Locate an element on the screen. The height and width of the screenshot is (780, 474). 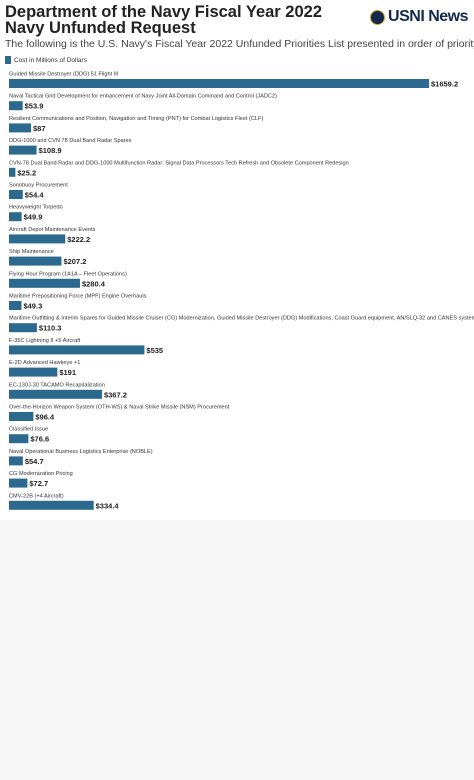
value-label: $72.7 is located at coordinates (38, 483).